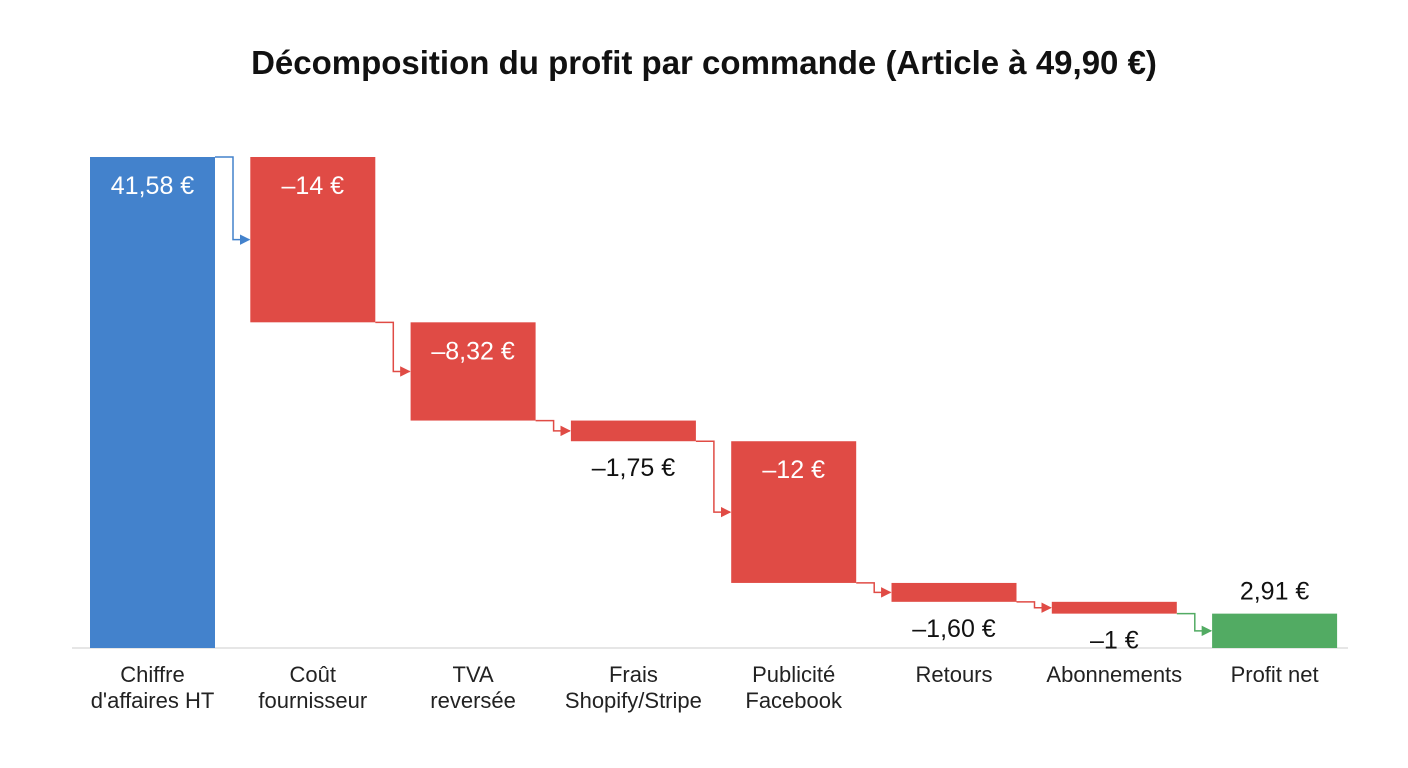  What do you see at coordinates (793, 470) in the screenshot?
I see `data-label: –12 €` at bounding box center [793, 470].